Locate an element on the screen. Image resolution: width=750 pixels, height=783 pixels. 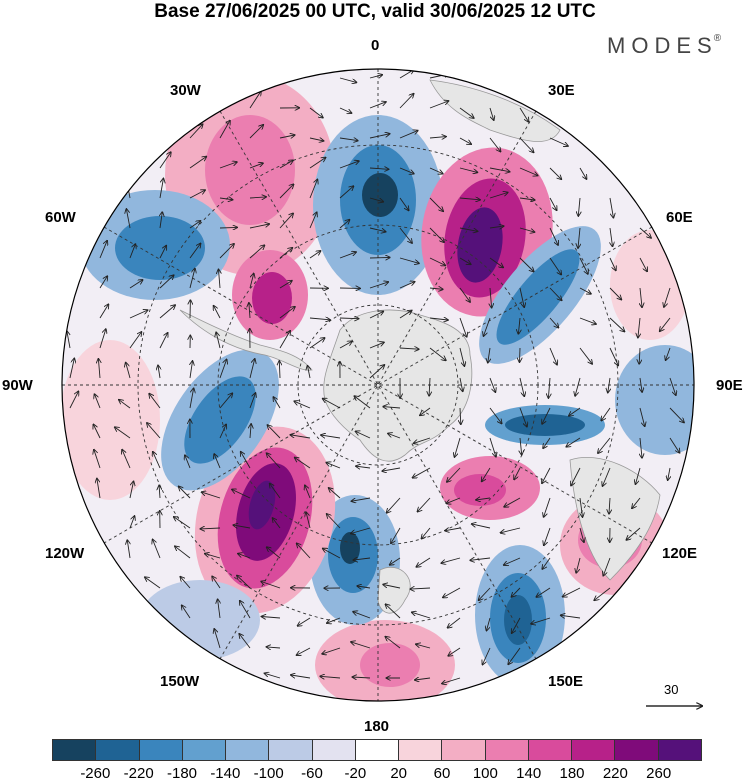
brand-name: MODES is located at coordinates (662, 45).